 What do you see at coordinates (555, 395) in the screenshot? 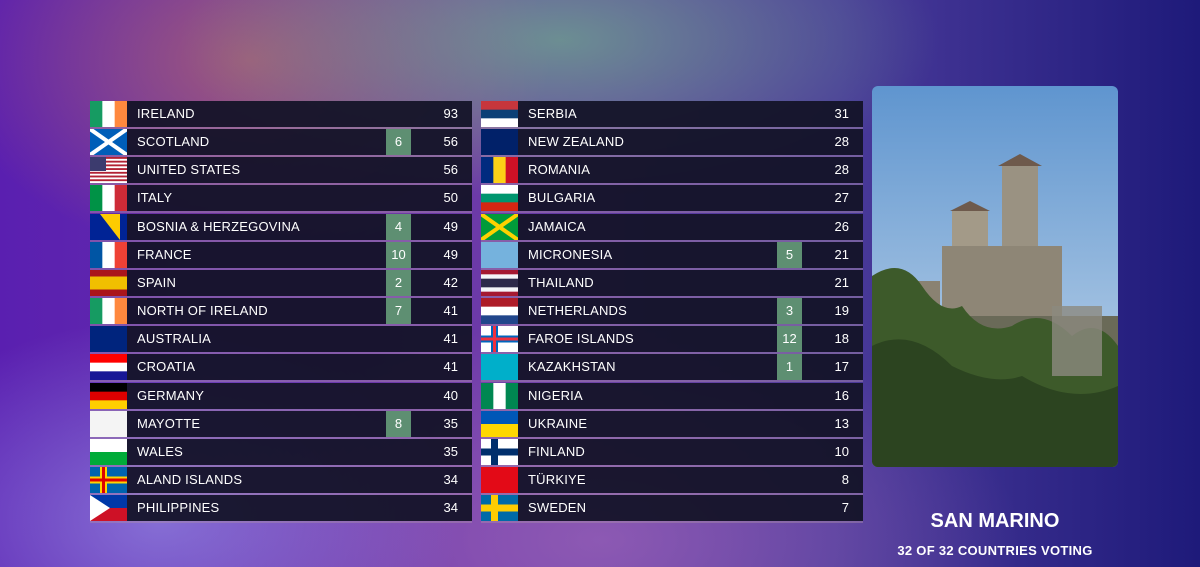
I see `country-name: NIGERIA` at bounding box center [555, 395].